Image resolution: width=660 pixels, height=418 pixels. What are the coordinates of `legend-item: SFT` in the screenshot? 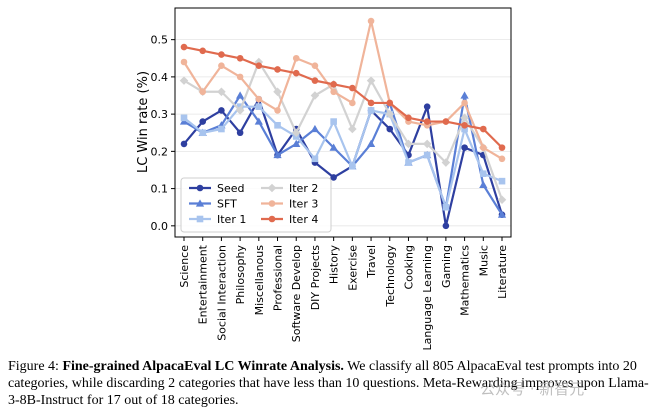 It's located at (213, 204).